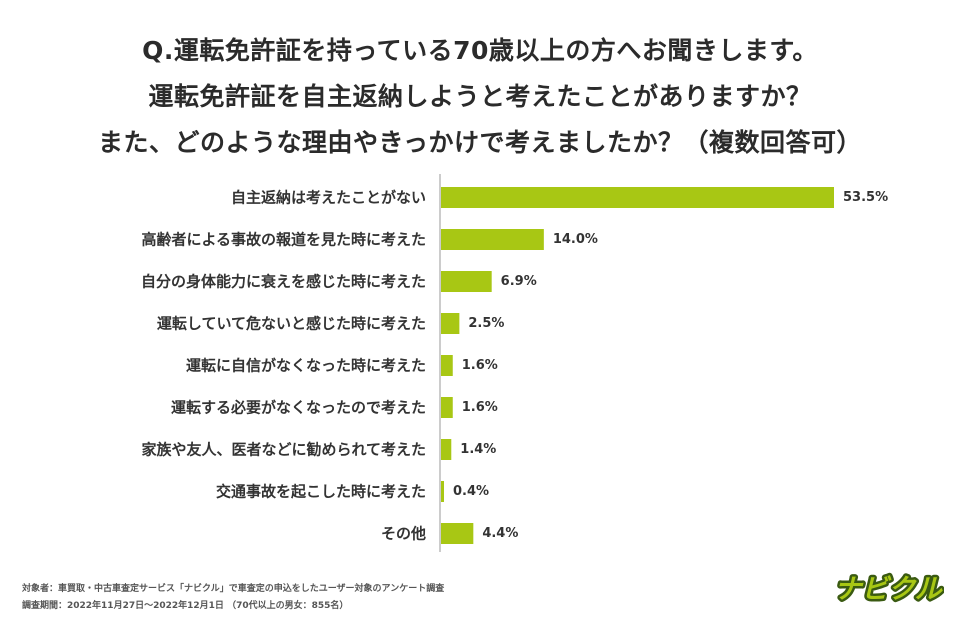 The height and width of the screenshot is (626, 960). What do you see at coordinates (283, 240) in the screenshot?
I see `category-label: 高齢者による事故の報道を見た時に考えた` at bounding box center [283, 240].